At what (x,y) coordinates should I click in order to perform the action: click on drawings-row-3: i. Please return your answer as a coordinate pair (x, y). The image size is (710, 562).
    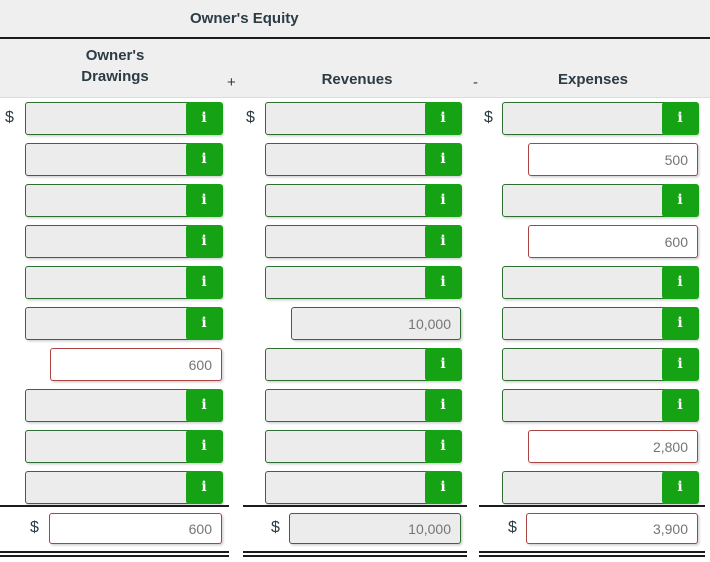
    Looking at the image, I should click on (124, 200).